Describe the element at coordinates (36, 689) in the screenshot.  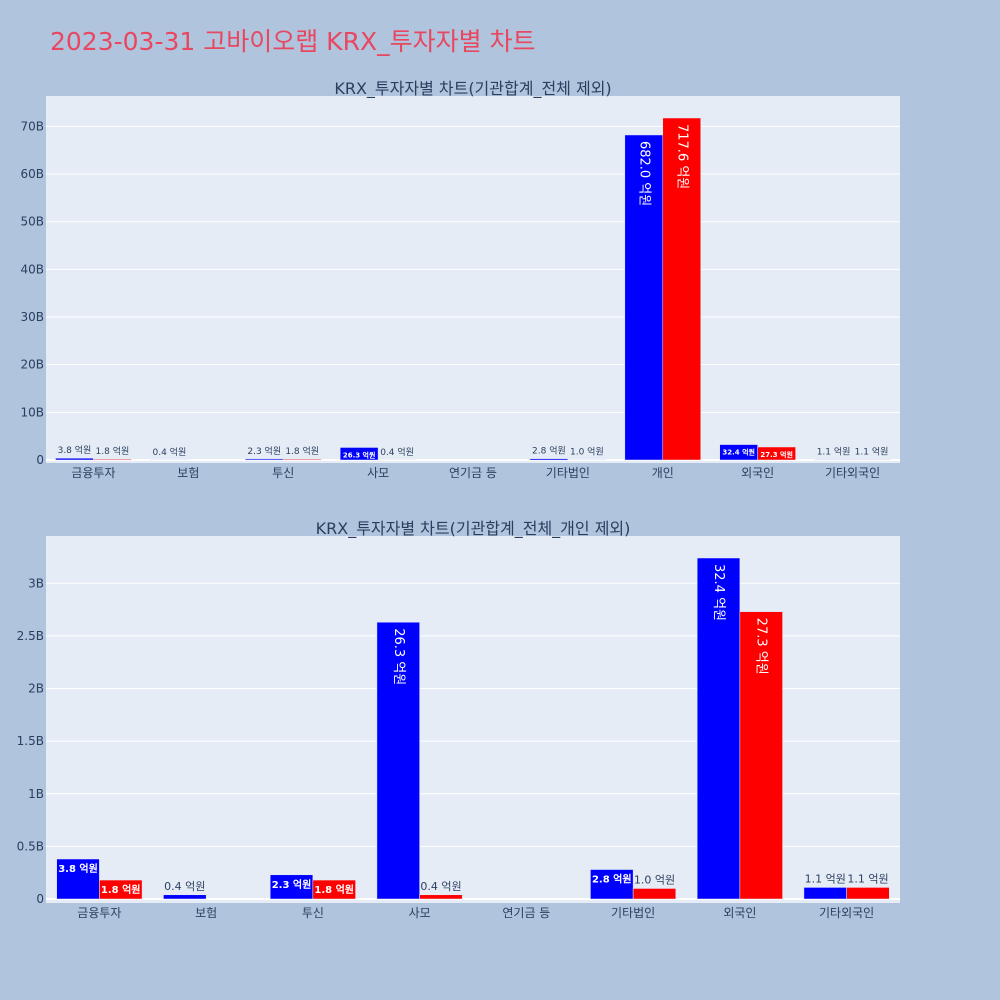
I see `y-tick-label: 2B` at that location.